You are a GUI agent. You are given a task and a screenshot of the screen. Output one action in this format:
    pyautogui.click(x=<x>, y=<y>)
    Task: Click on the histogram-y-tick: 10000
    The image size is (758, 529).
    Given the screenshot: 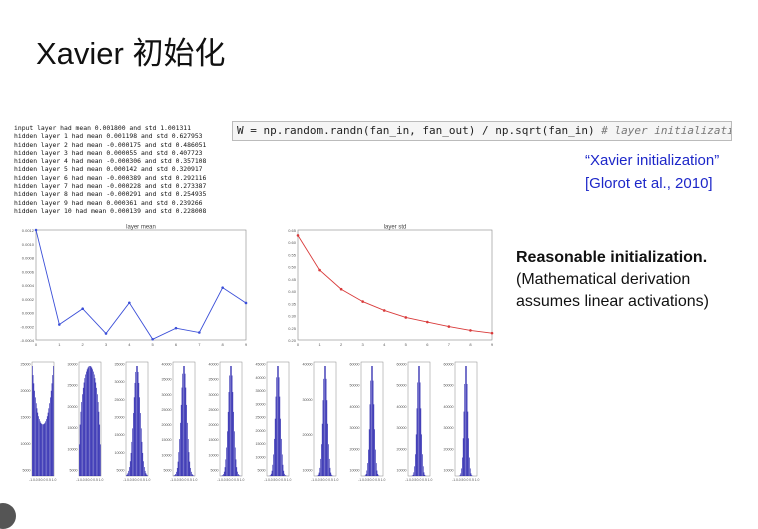 What is the action you would take?
    pyautogui.click(x=120, y=453)
    